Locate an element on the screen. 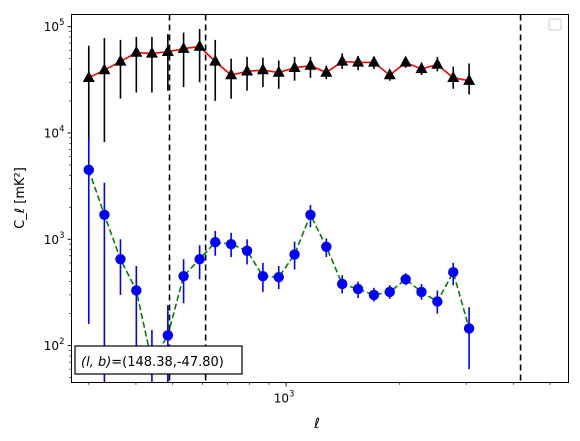  annotation-value: =(148.38,-47.80) is located at coordinates (167, 362).